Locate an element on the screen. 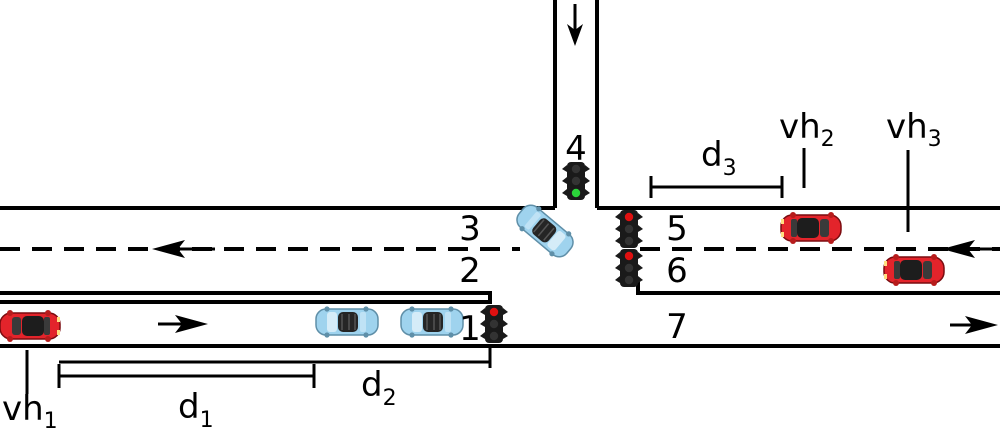 Image resolution: width=1000 pixels, height=429 pixels. lane-7-label: 7 is located at coordinates (677, 327).